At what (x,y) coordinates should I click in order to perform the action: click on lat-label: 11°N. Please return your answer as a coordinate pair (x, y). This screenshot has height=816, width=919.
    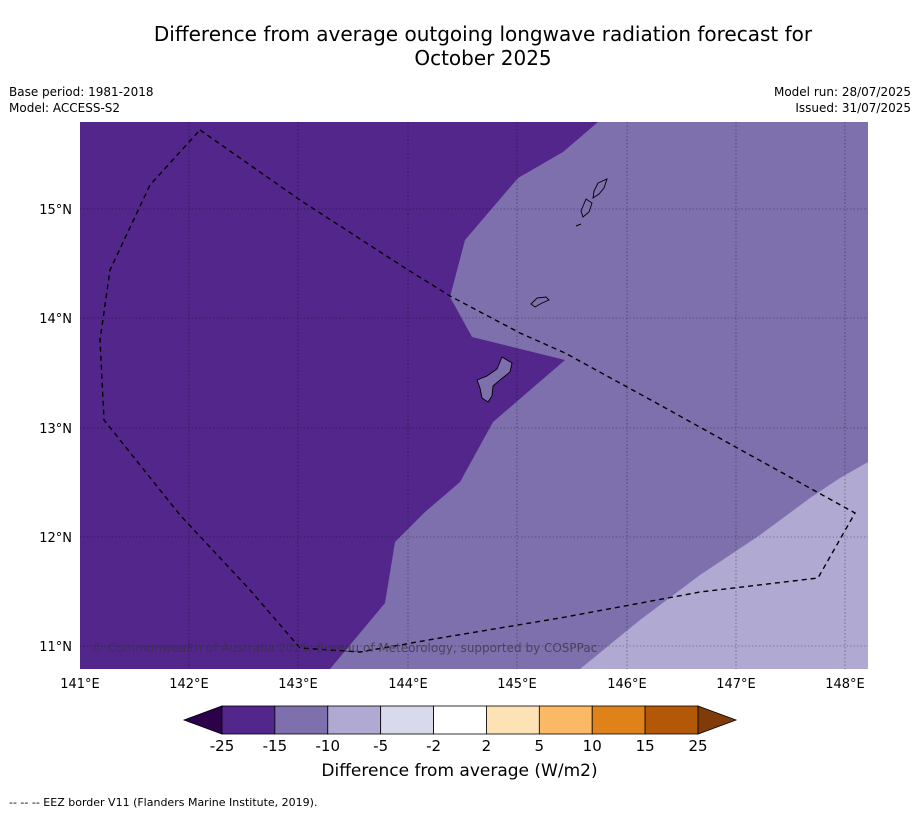
    Looking at the image, I should click on (55, 647).